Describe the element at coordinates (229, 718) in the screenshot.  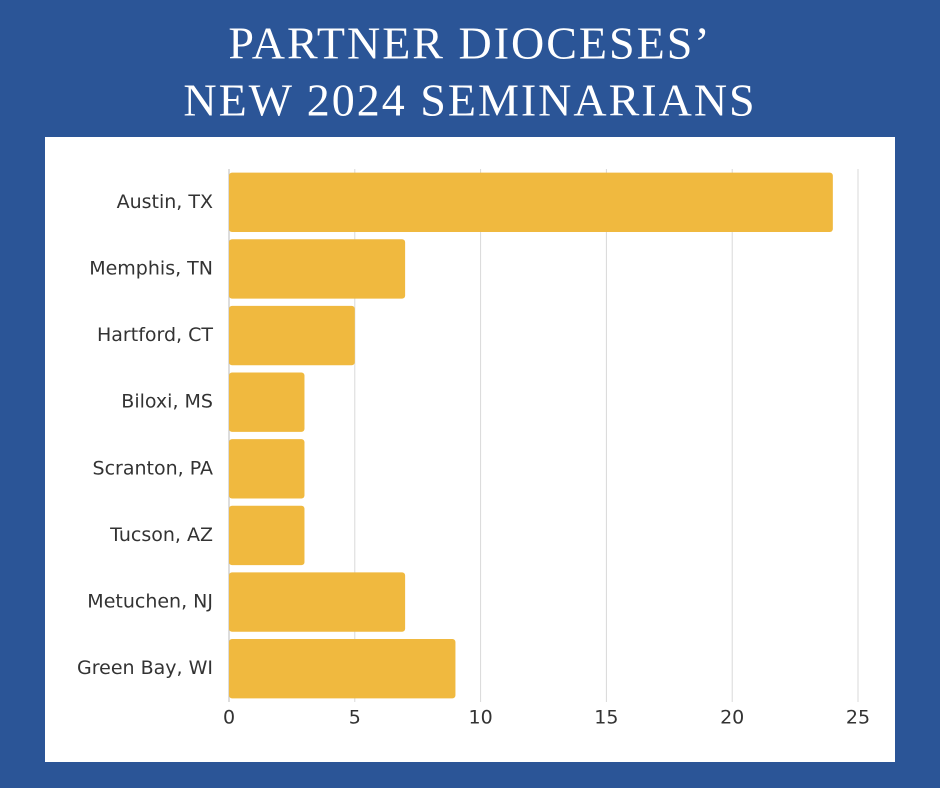
I see `x-tick-label: 0` at that location.